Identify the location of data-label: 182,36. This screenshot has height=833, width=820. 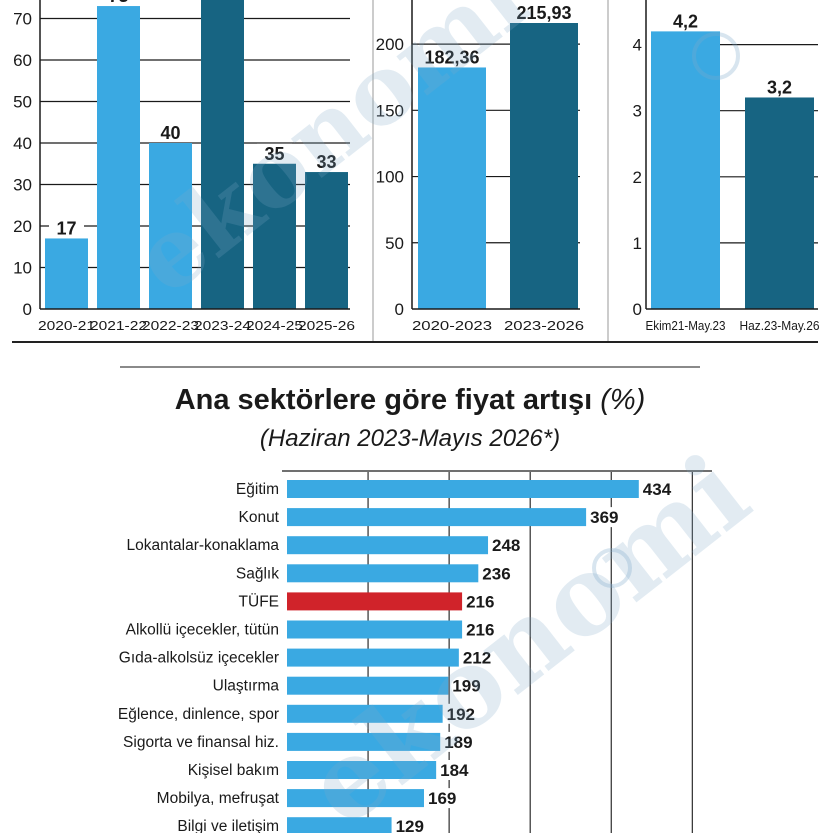
(451, 57).